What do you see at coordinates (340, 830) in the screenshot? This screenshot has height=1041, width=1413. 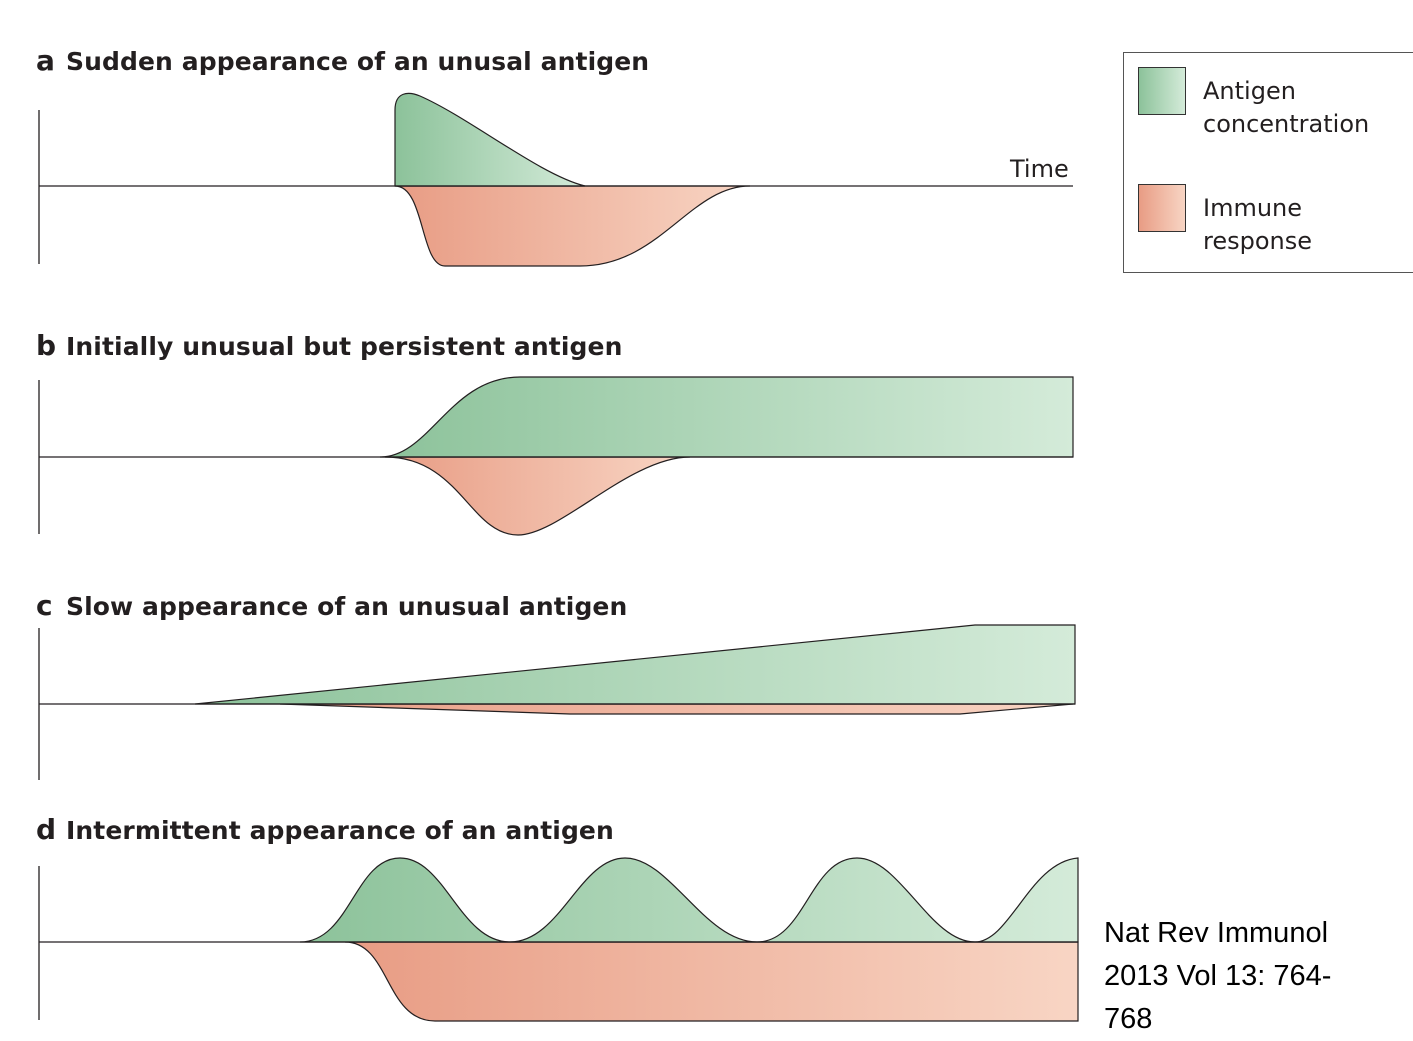 I see `panel-d-title-text: Intermittent appearance of an antigen` at bounding box center [340, 830].